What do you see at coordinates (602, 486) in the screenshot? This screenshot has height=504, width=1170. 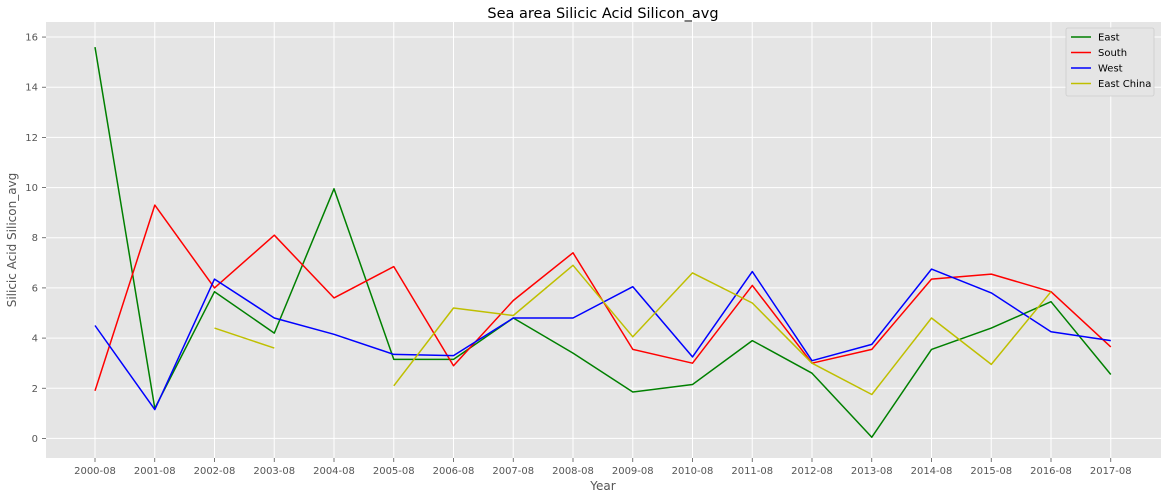 I see `x-axis-title: Year` at bounding box center [602, 486].